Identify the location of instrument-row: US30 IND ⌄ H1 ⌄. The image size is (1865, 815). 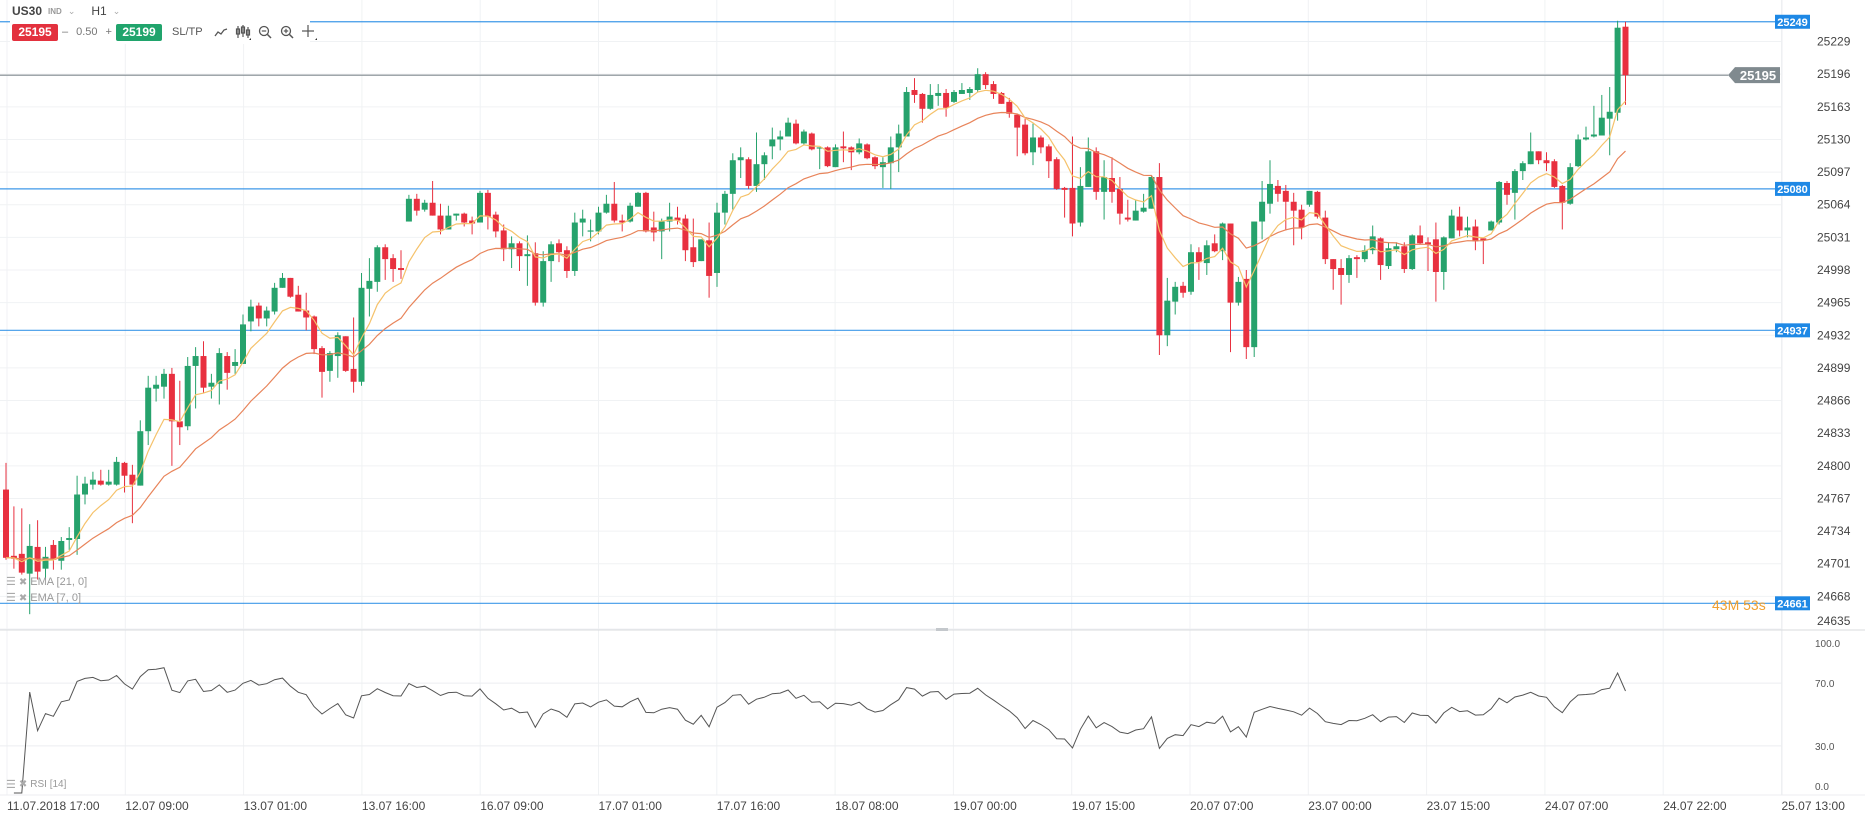
(71, 11).